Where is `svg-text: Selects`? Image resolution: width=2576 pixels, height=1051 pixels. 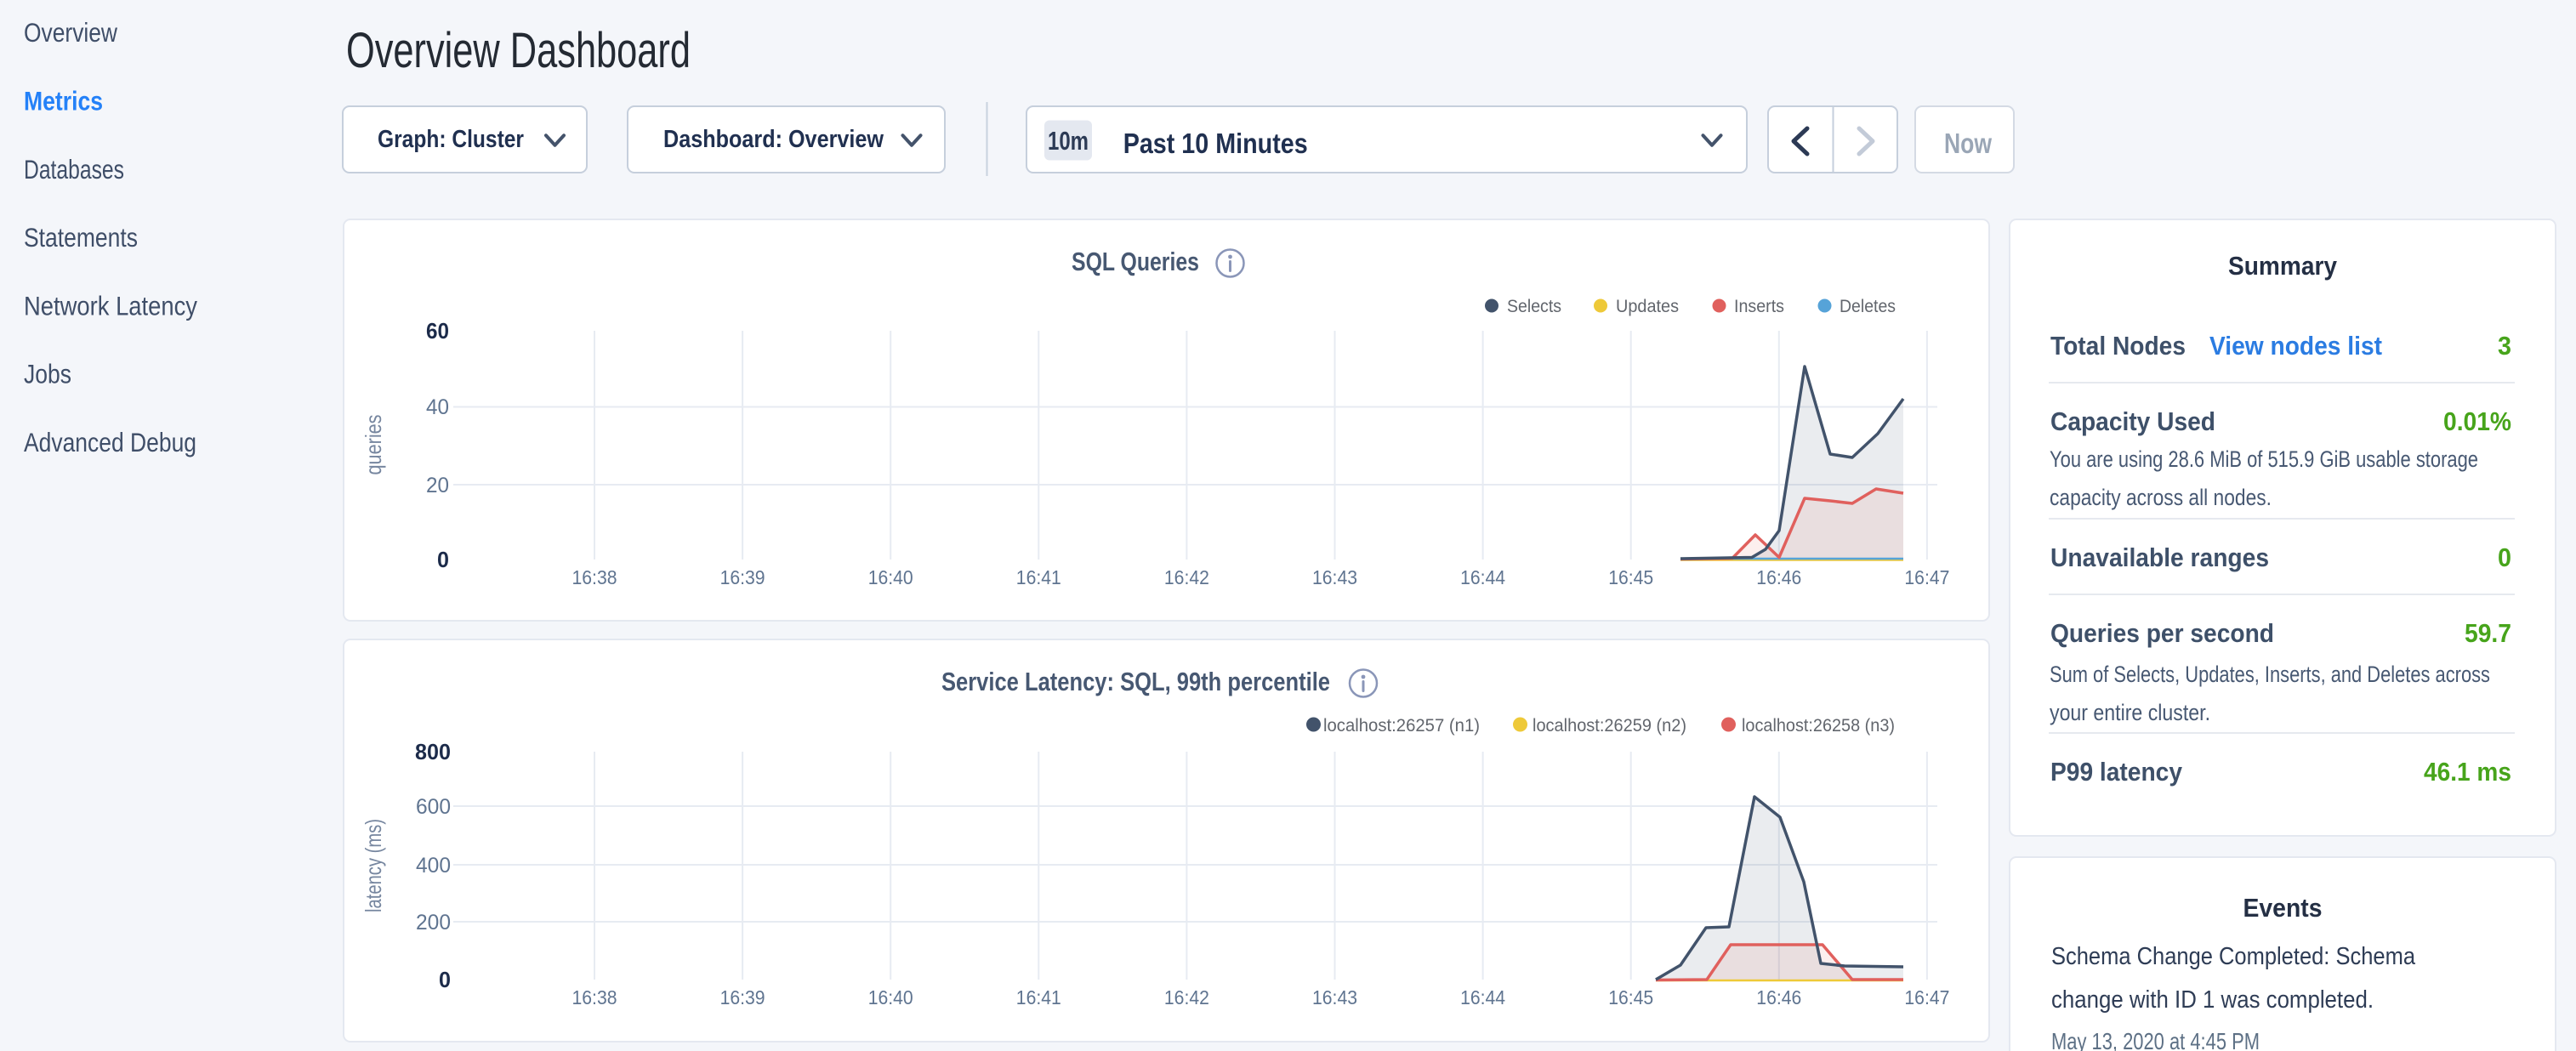
svg-text: Selects is located at coordinates (1534, 306).